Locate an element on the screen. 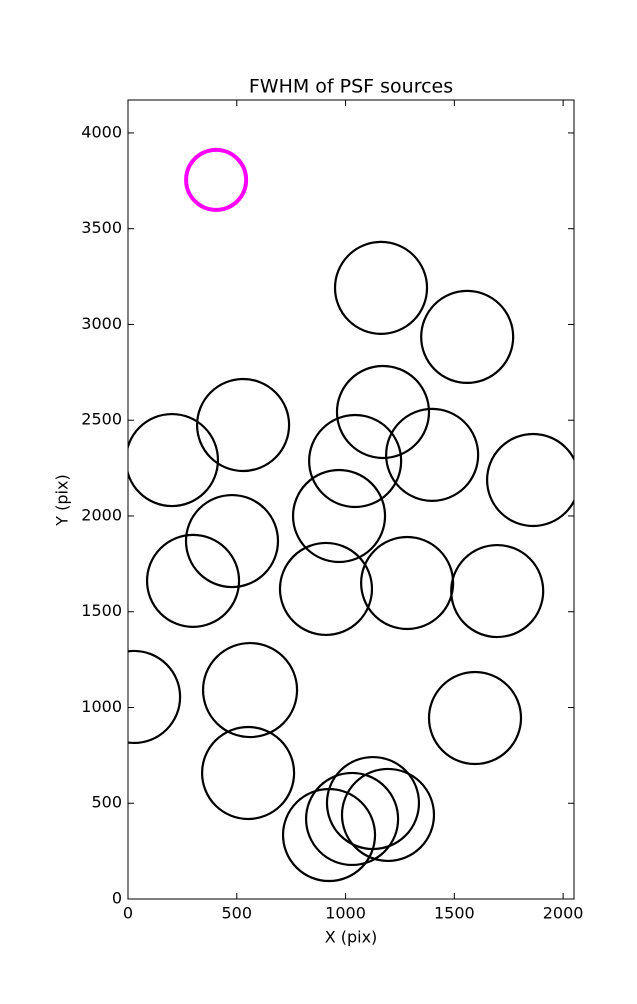 This screenshot has width=637, height=1004. y-tick-label: 1000 is located at coordinates (101, 706).